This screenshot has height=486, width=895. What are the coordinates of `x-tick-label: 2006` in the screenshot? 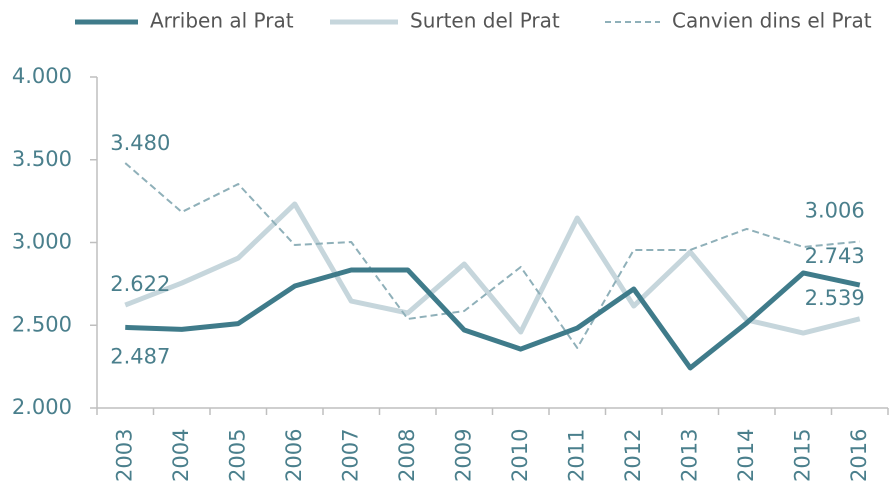 It's located at (294, 455).